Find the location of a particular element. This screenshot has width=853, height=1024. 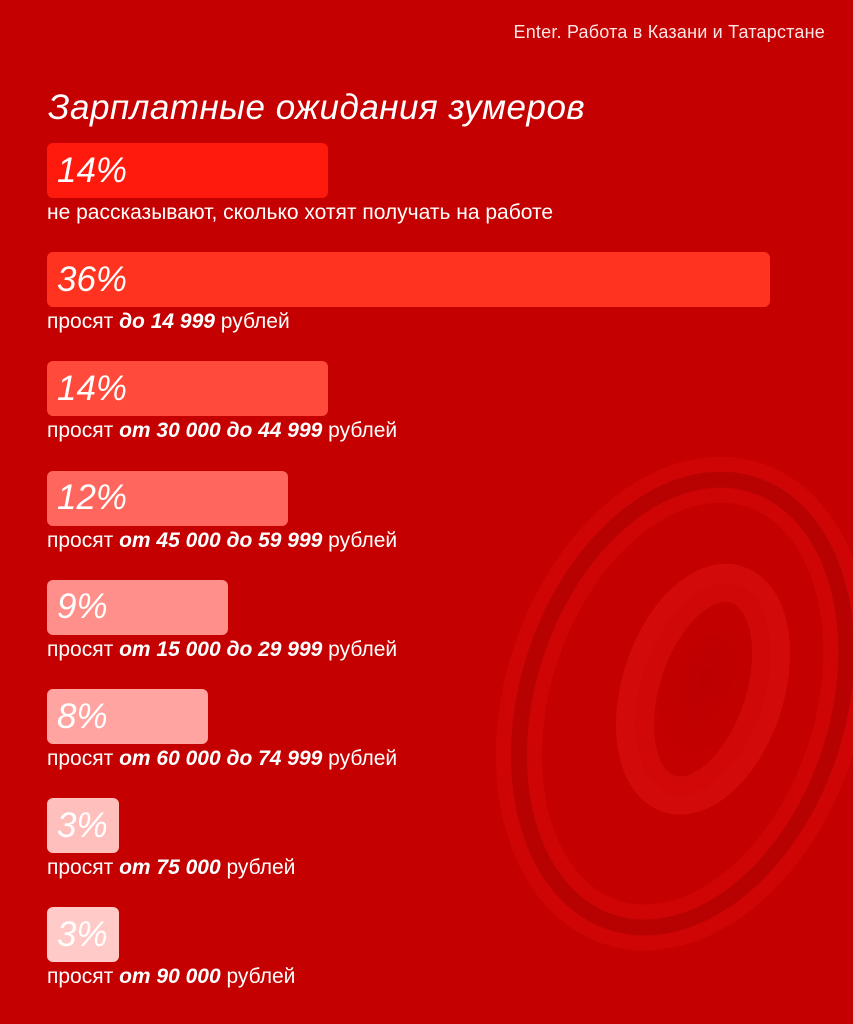

bar-3: 12% is located at coordinates (167, 498).